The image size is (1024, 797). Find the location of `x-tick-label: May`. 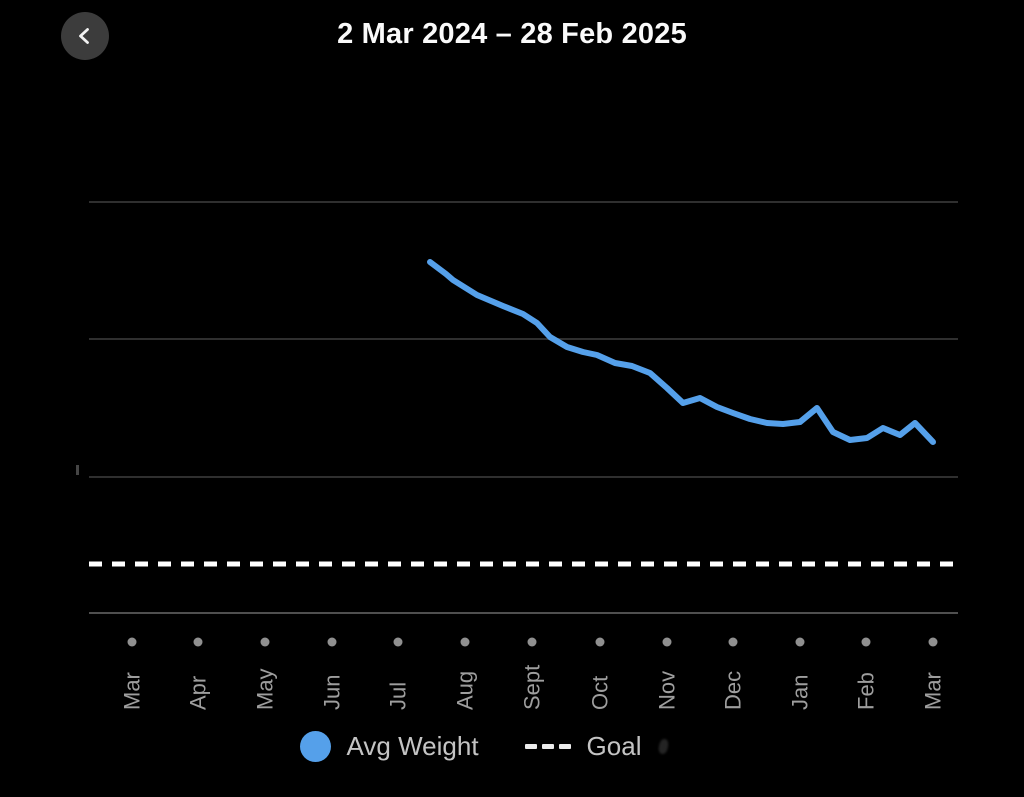

x-tick-label: May is located at coordinates (265, 689).